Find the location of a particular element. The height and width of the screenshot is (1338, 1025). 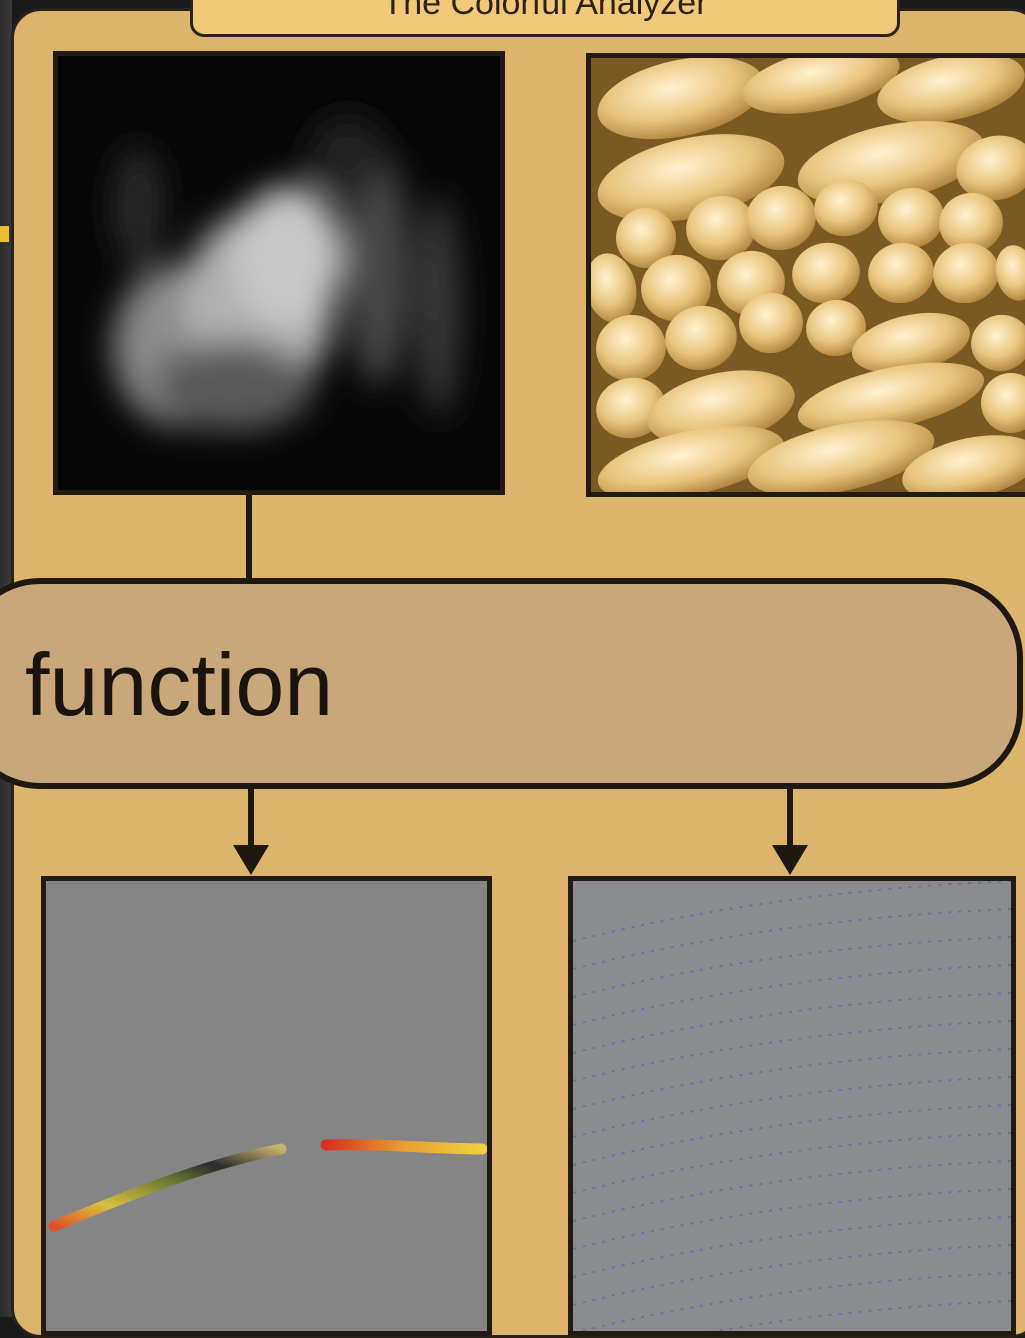

function-label: function is located at coordinates (179, 684).